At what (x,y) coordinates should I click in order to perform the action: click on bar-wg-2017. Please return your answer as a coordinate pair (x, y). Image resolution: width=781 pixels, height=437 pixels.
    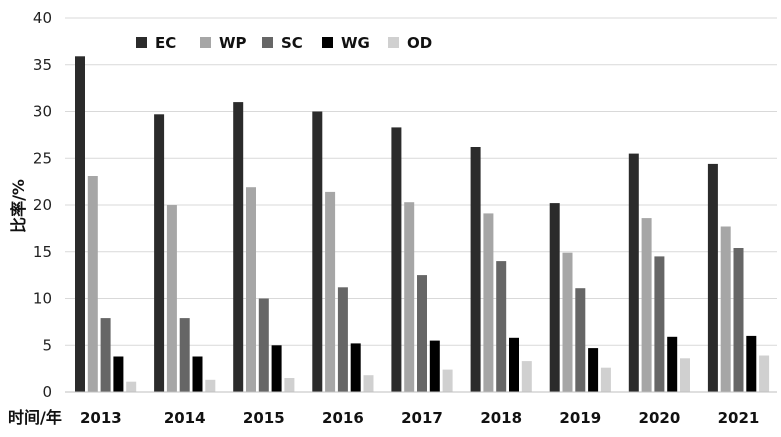
    Looking at the image, I should click on (434, 366).